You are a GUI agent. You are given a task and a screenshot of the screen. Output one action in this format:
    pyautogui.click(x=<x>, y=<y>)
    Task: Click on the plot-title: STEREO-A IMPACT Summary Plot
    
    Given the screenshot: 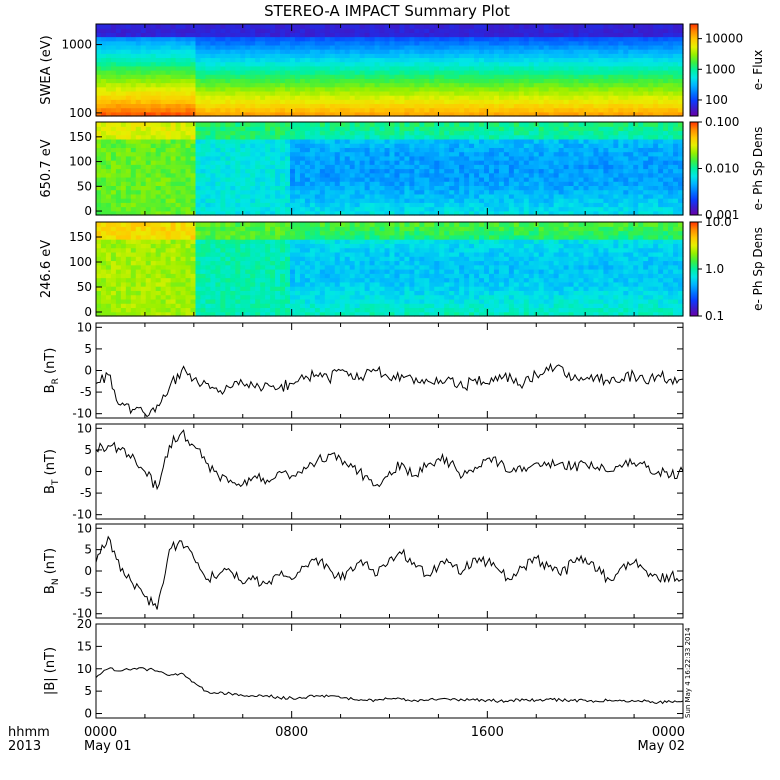 What is the action you would take?
    pyautogui.click(x=387, y=11)
    